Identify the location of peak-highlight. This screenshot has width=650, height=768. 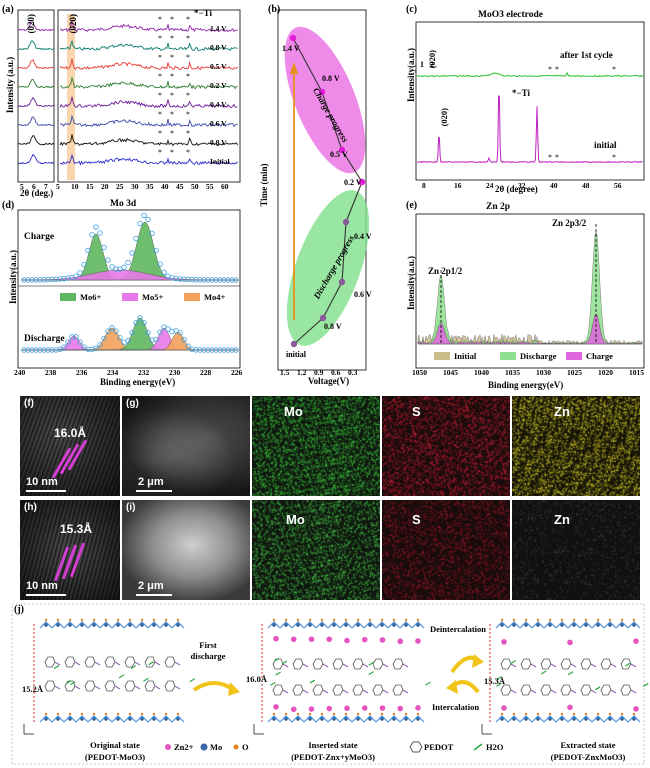
(71, 97).